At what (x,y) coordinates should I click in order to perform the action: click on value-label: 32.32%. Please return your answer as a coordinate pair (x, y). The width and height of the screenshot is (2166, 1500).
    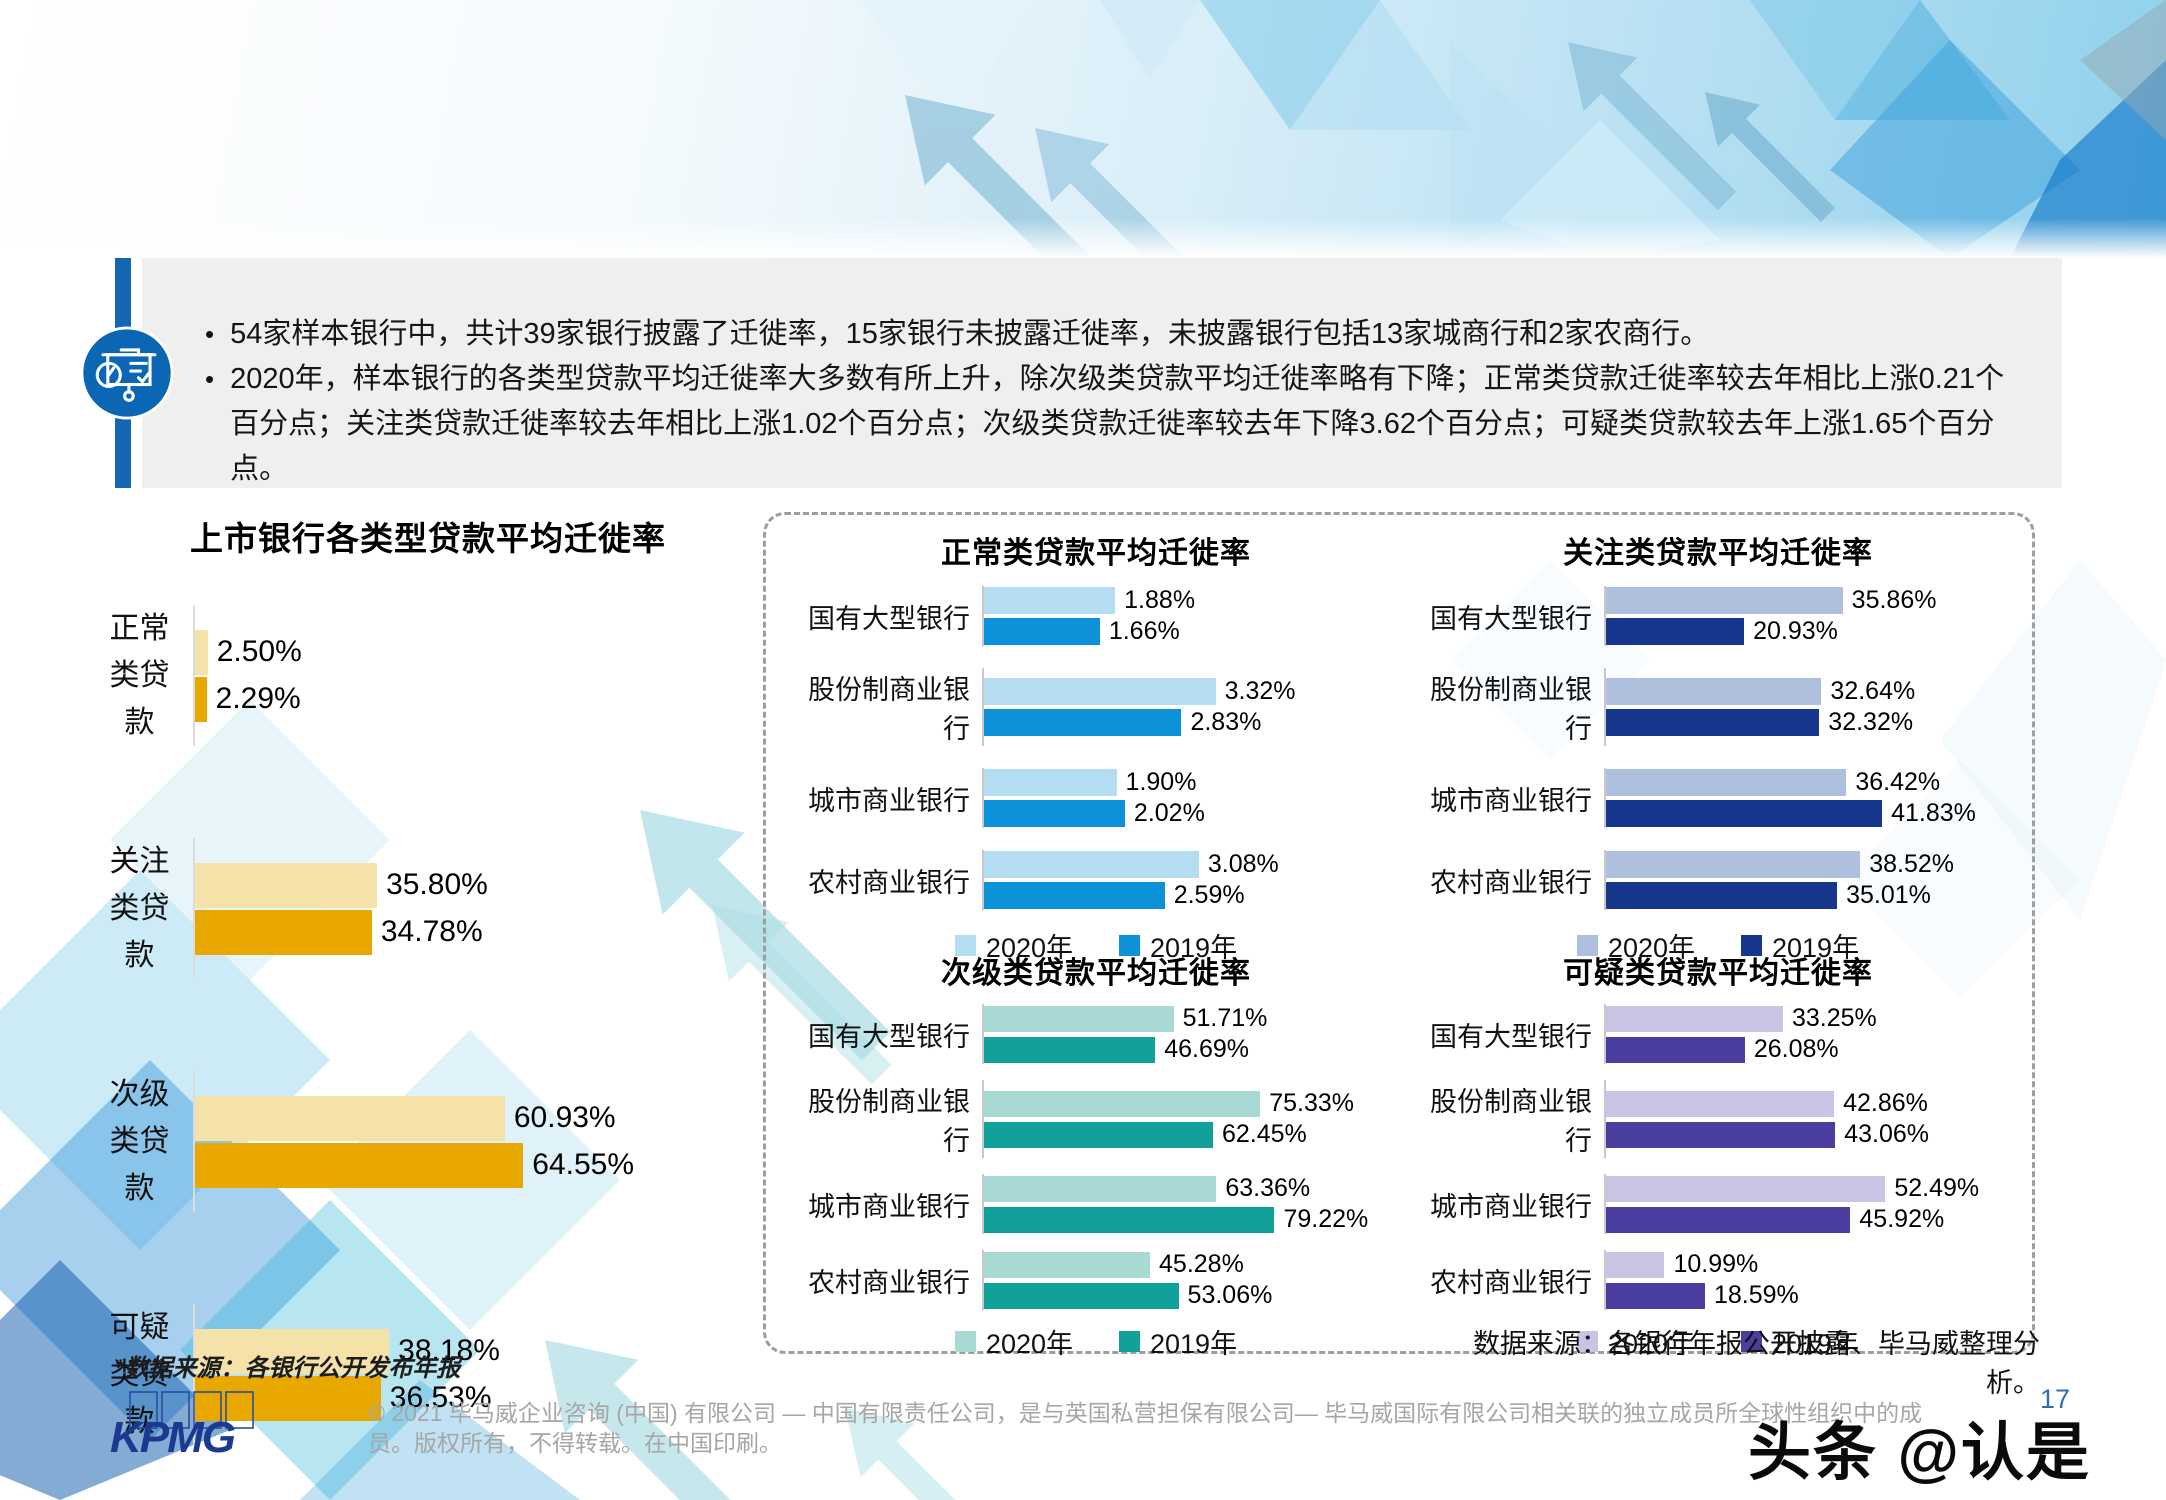
    Looking at the image, I should click on (1871, 722).